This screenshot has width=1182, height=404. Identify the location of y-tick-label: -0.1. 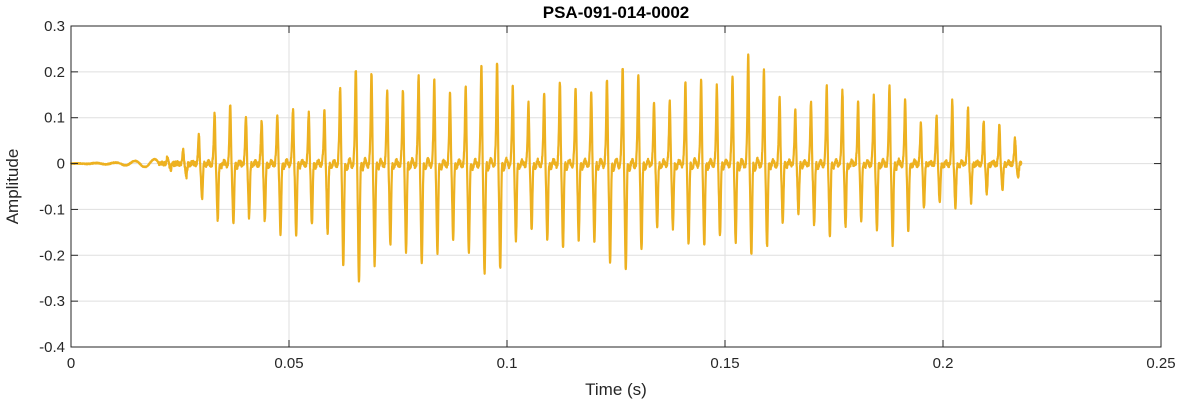
(52, 209).